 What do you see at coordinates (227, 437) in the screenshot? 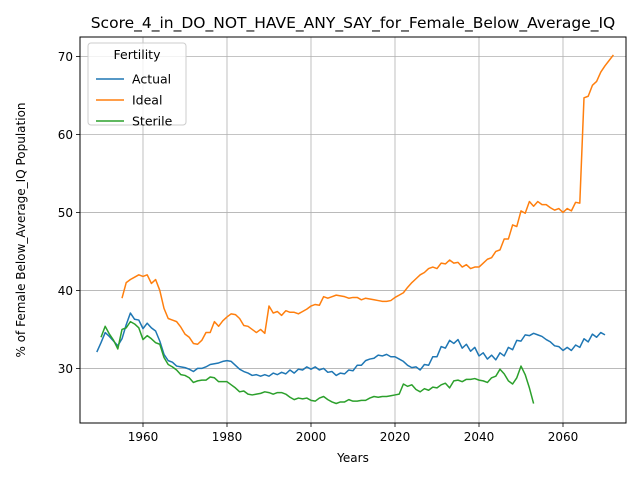
I see `x-tick-label: 1980` at bounding box center [227, 437].